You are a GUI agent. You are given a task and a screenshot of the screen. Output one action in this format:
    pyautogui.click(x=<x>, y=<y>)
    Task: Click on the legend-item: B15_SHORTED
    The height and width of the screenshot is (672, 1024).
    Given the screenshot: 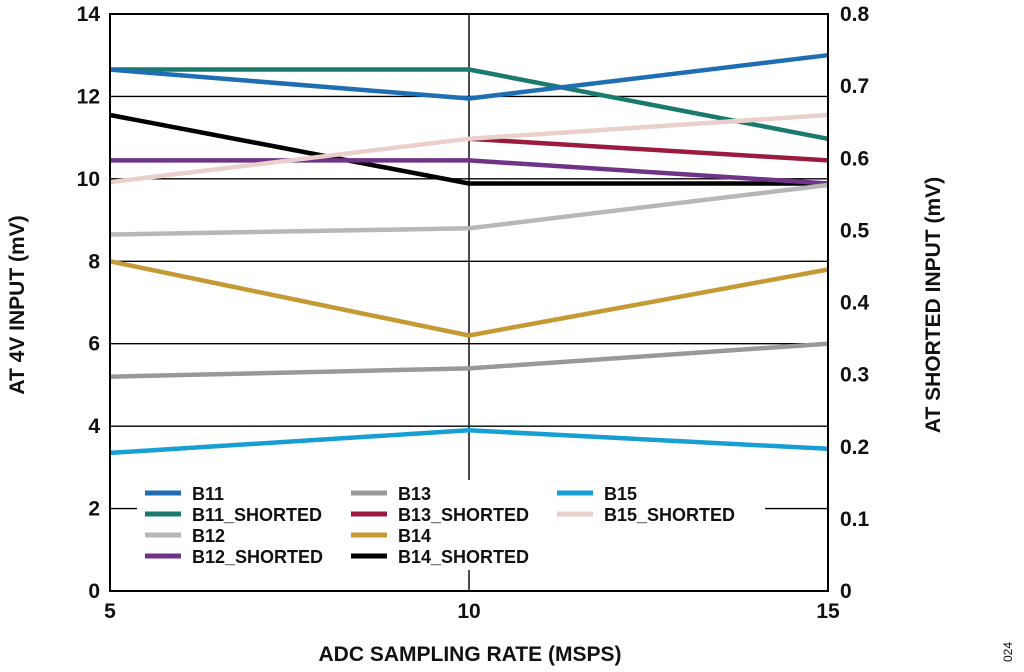 What is the action you would take?
    pyautogui.click(x=646, y=515)
    